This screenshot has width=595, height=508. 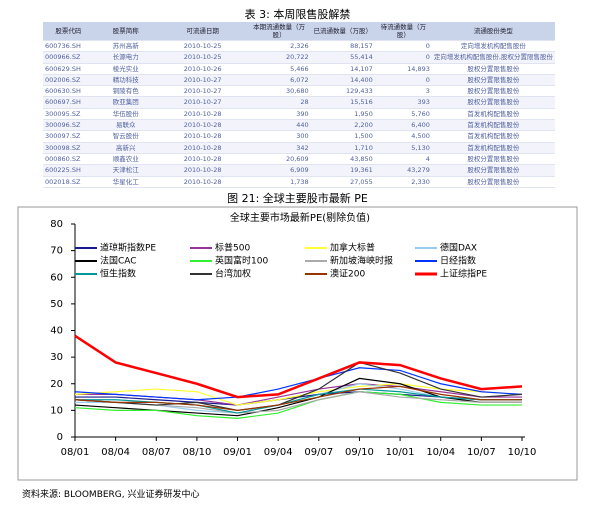 What do you see at coordinates (111, 495) in the screenshot?
I see `source-note: 资料来源: BLOOMBERG, 兴业证券研发中心` at bounding box center [111, 495].